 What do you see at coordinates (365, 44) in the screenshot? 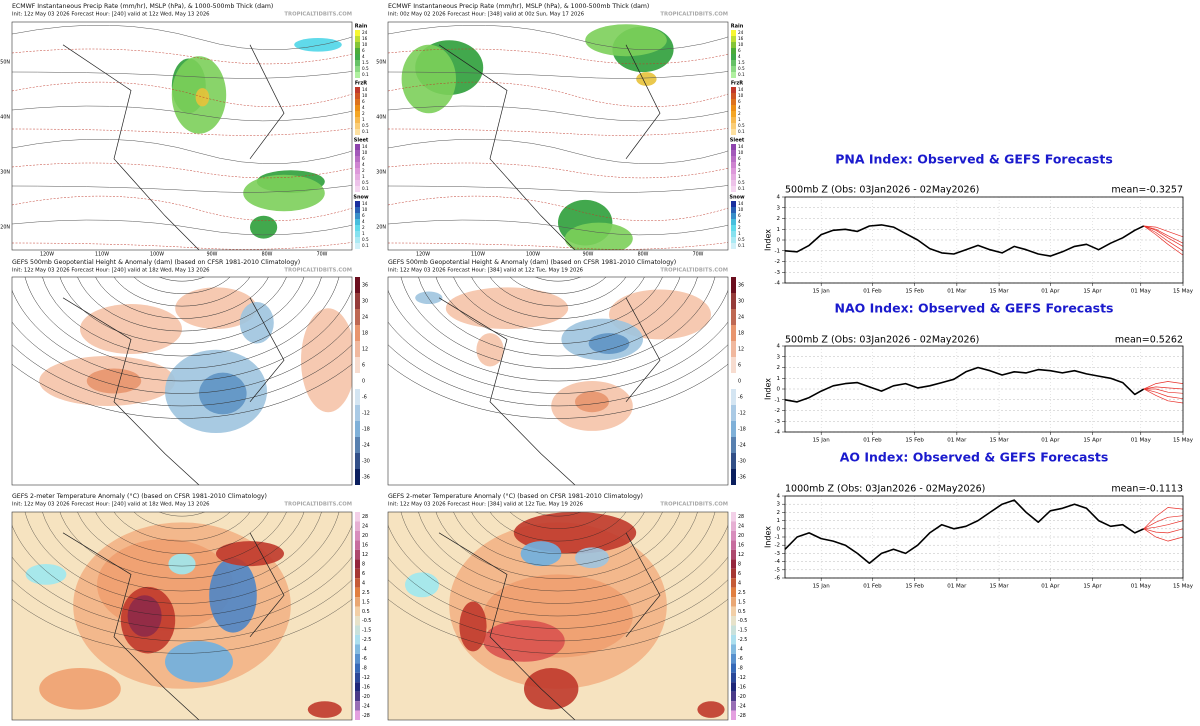
I see `colorbar-label: 10` at bounding box center [365, 44].